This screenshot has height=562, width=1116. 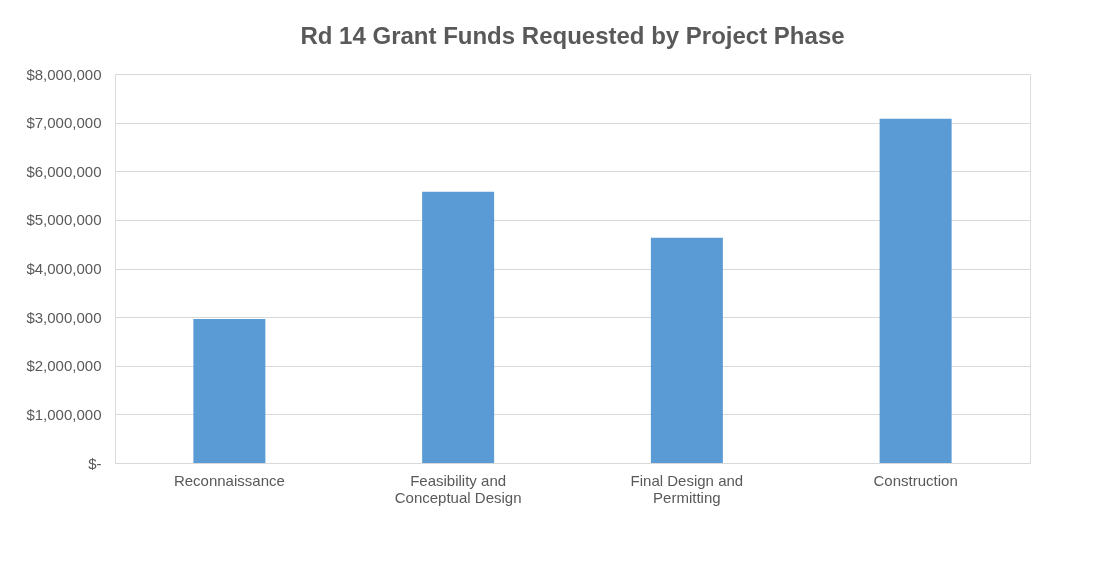 I want to click on x-tick-label: Construction, so click(x=915, y=480).